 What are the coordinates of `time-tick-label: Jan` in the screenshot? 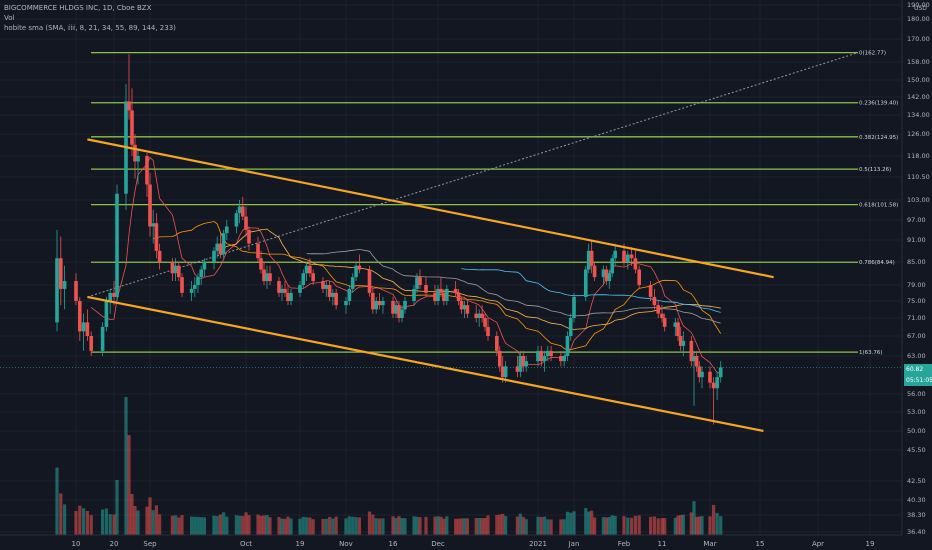 It's located at (574, 544).